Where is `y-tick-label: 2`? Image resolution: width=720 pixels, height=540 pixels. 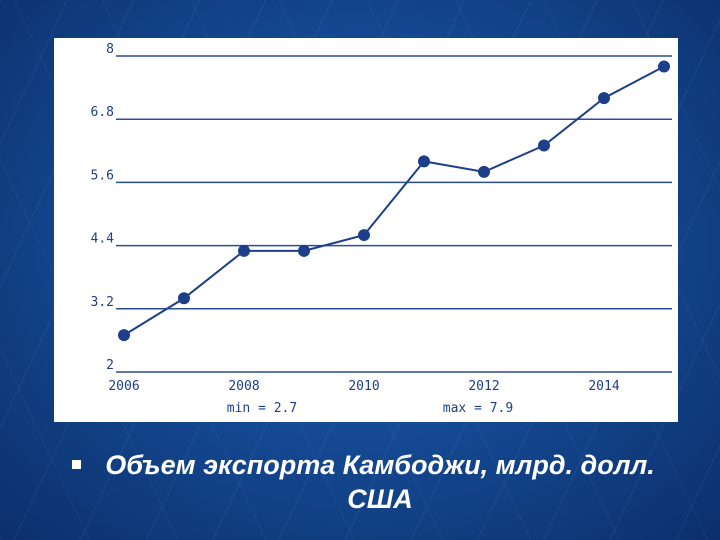
y-tick-label: 2 is located at coordinates (110, 365).